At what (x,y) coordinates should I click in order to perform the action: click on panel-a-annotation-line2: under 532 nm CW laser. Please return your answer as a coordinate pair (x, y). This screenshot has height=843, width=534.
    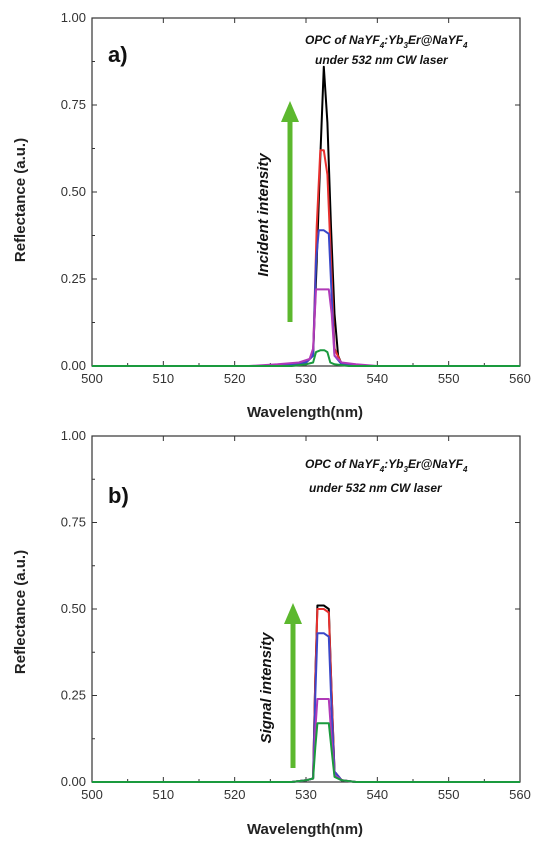
    Looking at the image, I should click on (382, 60).